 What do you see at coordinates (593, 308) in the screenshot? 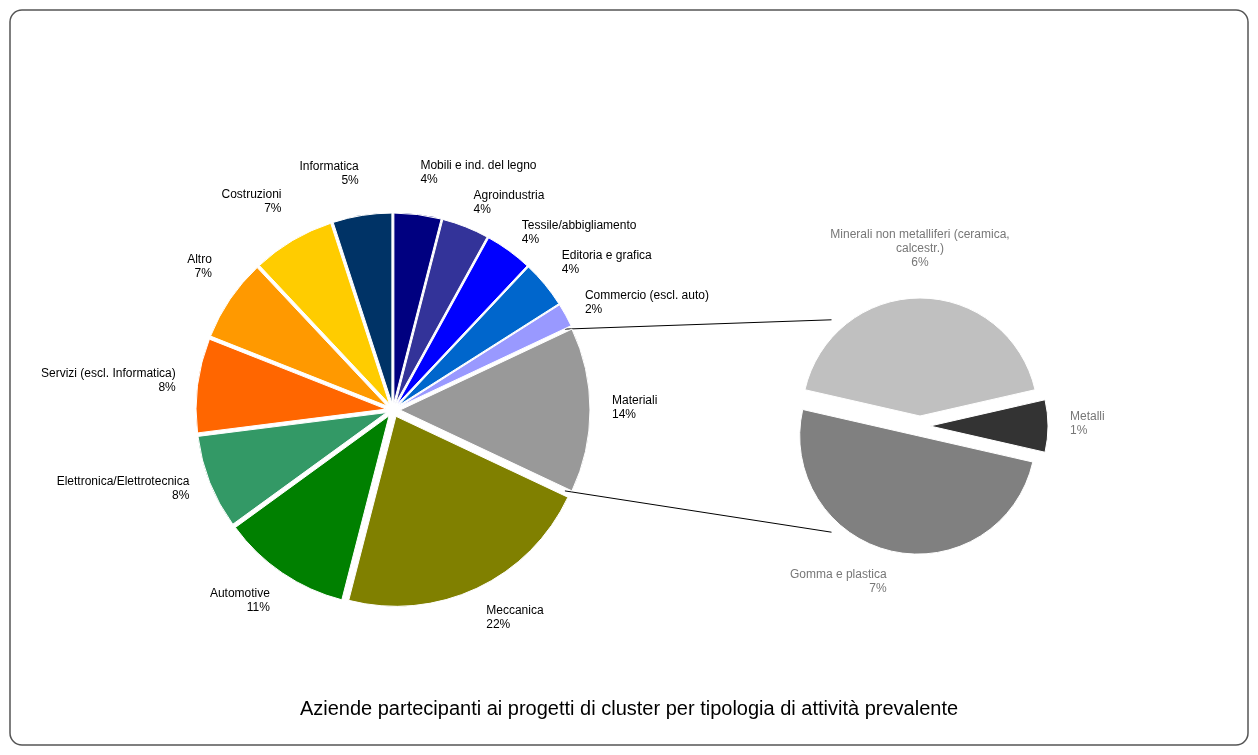
I see `data-label: 2%` at bounding box center [593, 308].